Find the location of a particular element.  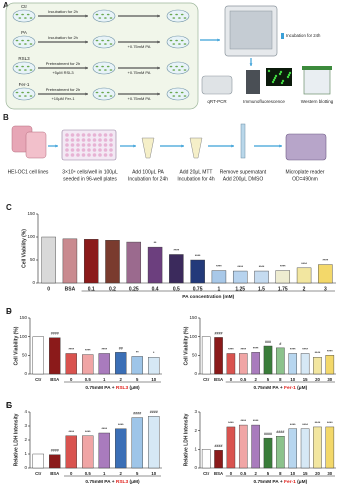

label: 5 is located at coordinates (137, 379).